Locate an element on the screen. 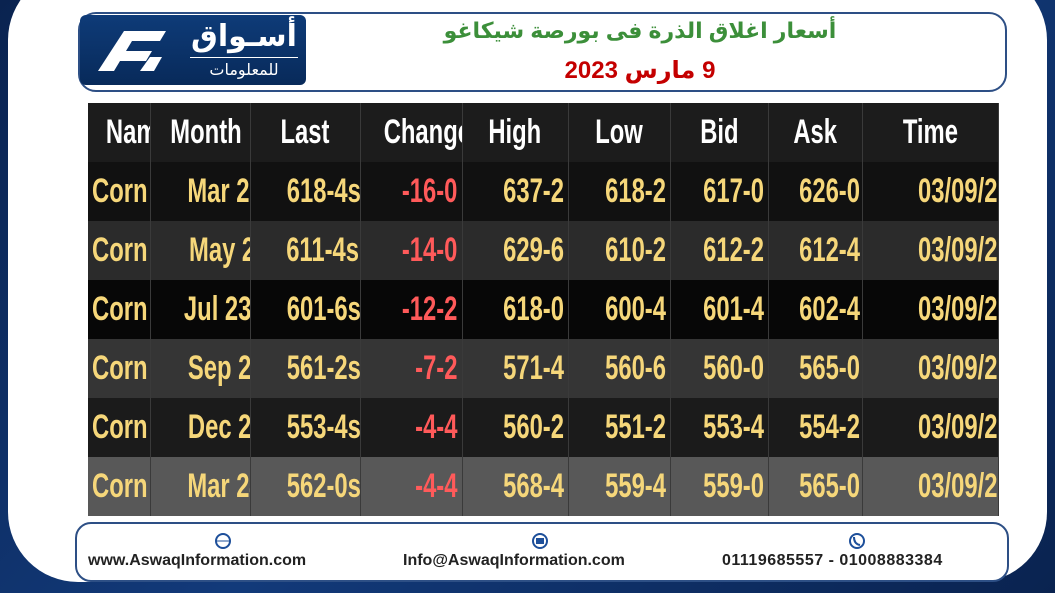  header-row: Name Month Last Change High Low Bid Ask Time is located at coordinates (543, 132).